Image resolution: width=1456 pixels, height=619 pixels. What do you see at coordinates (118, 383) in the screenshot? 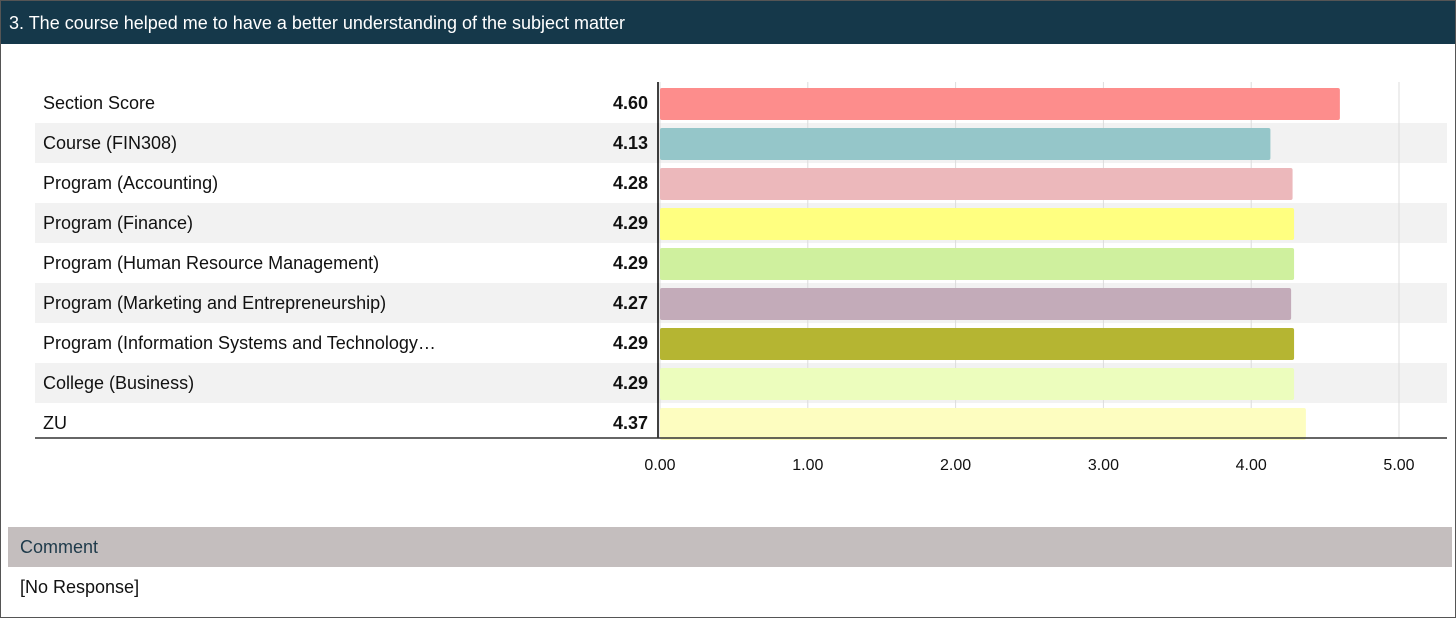
I see `category-label: College (Business)` at bounding box center [118, 383].